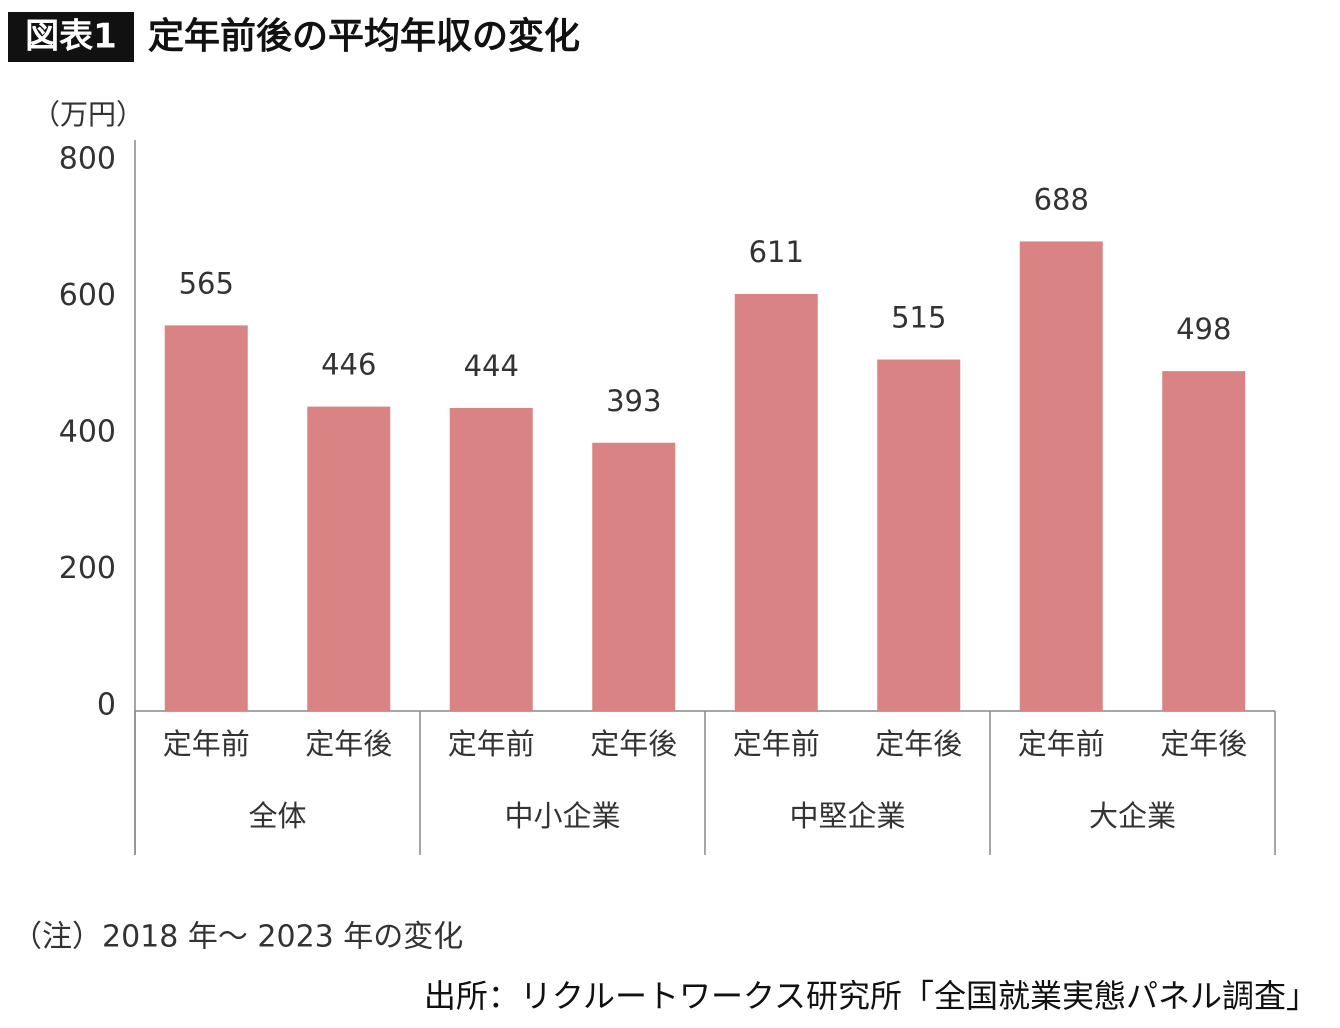  What do you see at coordinates (491, 366) in the screenshot?
I see `value-label: 444` at bounding box center [491, 366].